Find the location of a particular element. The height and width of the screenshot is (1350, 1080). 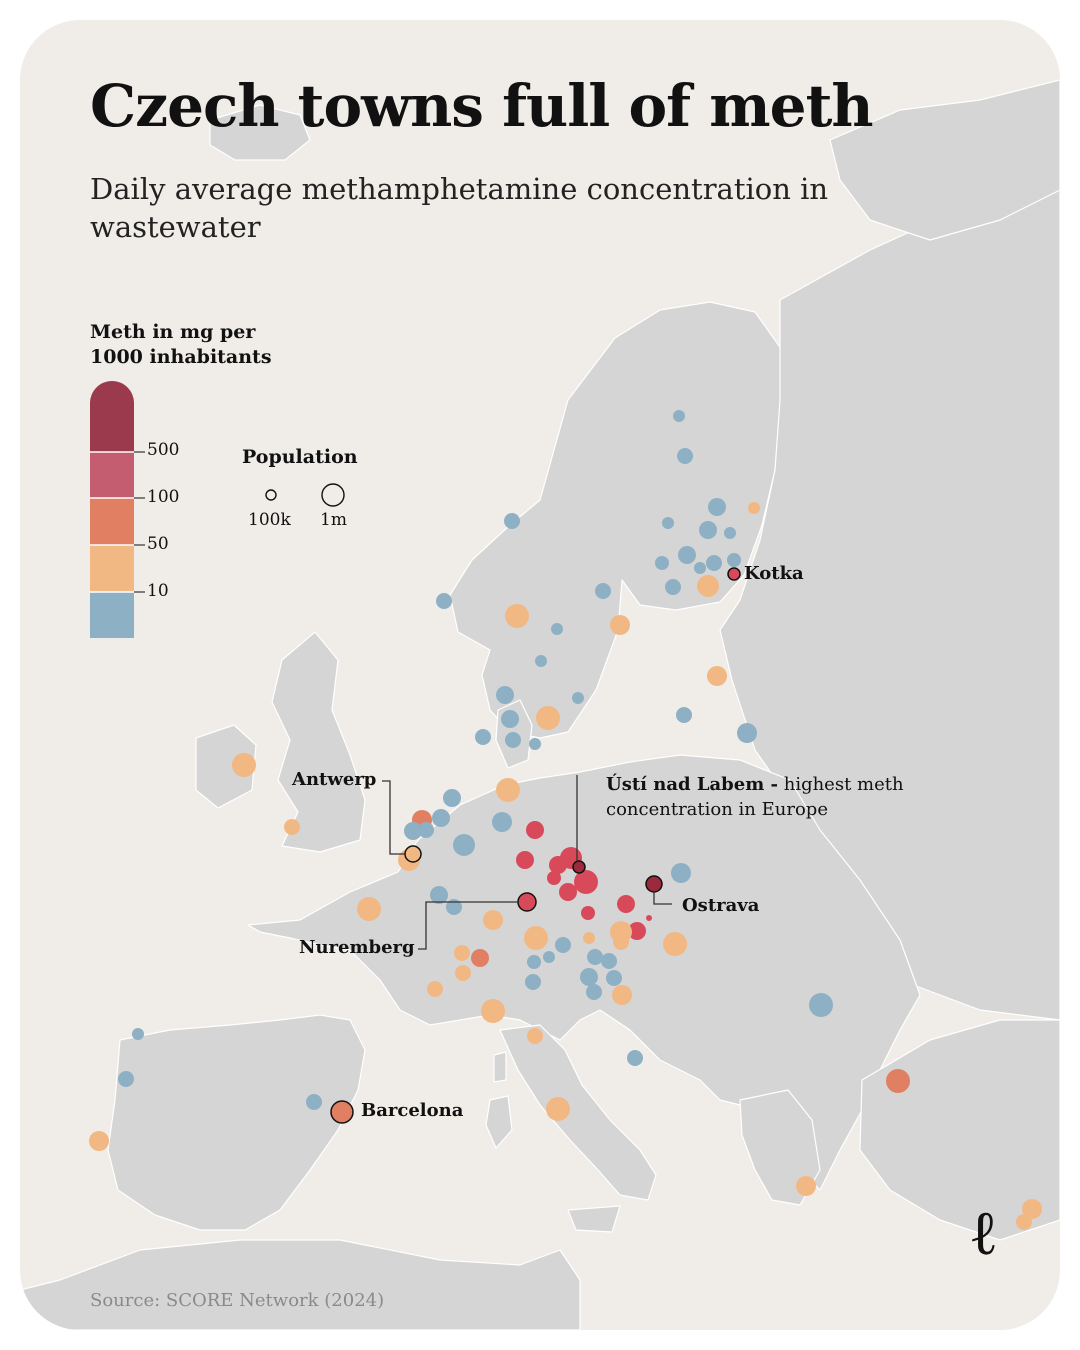

label-kotka: Kotka is located at coordinates (774, 573).